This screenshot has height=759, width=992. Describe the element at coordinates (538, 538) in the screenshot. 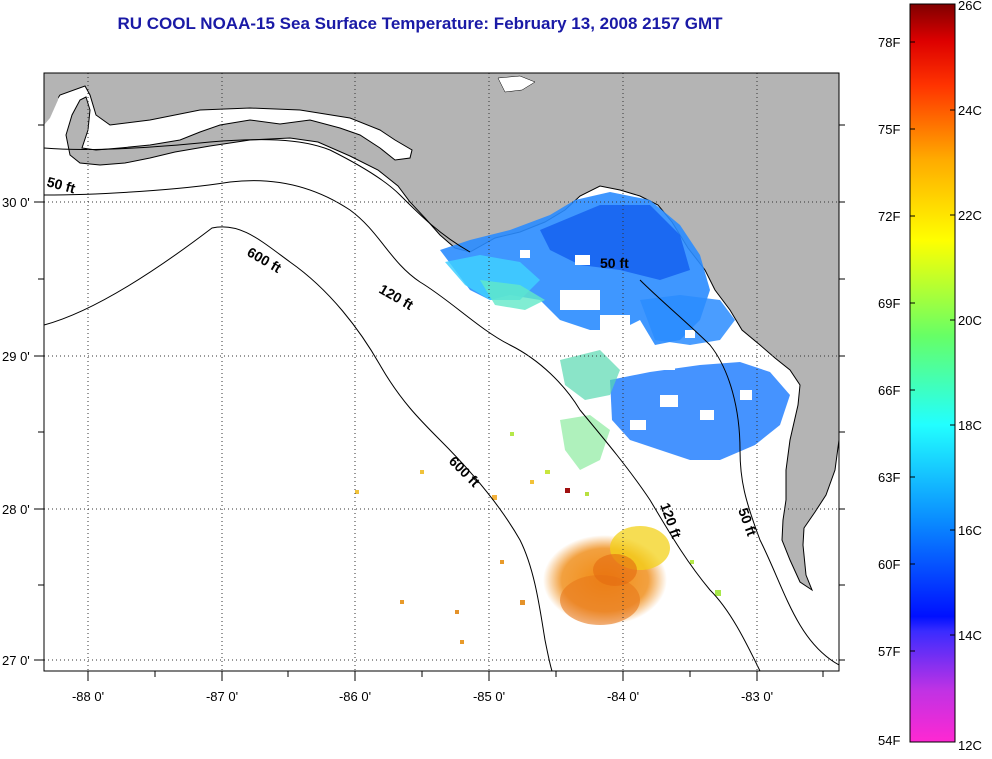

I see `scattered-pixels` at that location.